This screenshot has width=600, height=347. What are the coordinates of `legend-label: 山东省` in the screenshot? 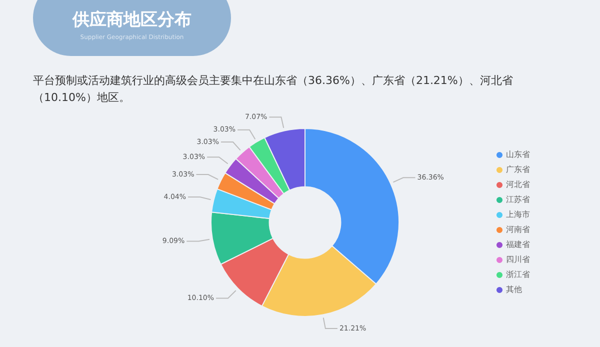 It's located at (518, 155).